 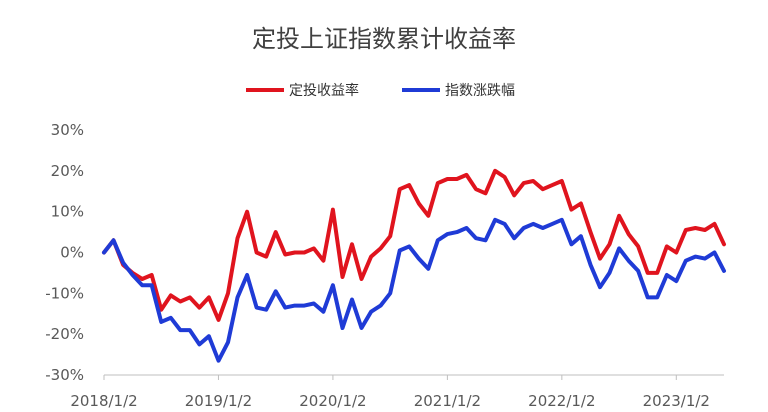 What do you see at coordinates (64, 293) in the screenshot?
I see `y-tick-label: -10%` at bounding box center [64, 293].